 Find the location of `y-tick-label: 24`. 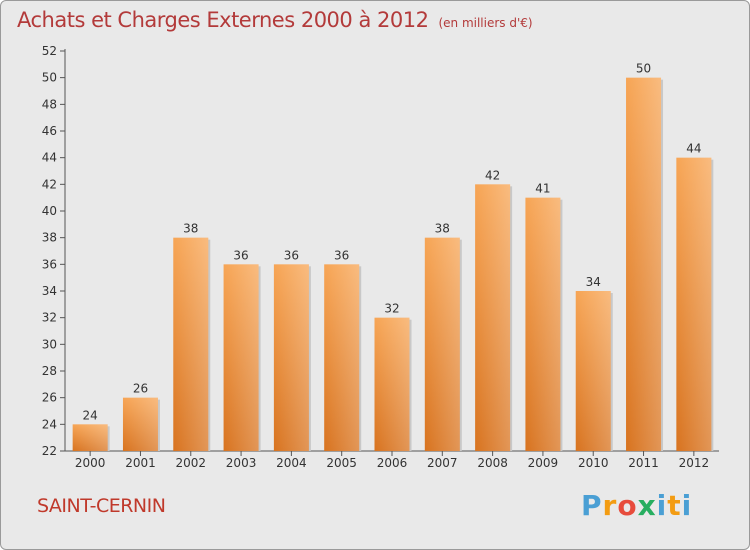

y-tick-label: 24 is located at coordinates (49, 424).